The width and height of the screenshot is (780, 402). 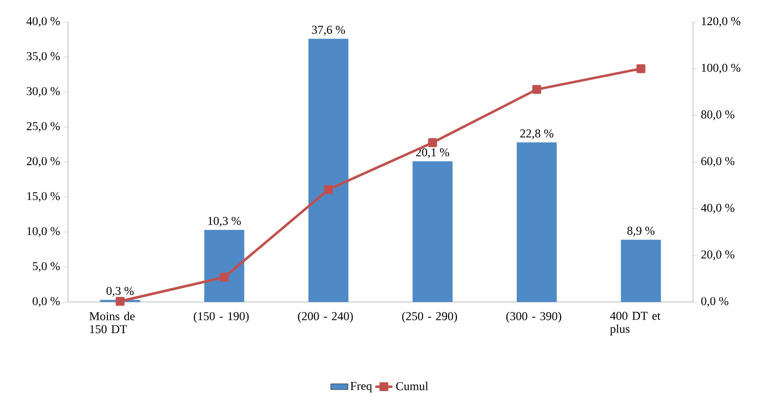 What do you see at coordinates (717, 209) in the screenshot?
I see `y2-tick-label: 40,0 %` at bounding box center [717, 209].